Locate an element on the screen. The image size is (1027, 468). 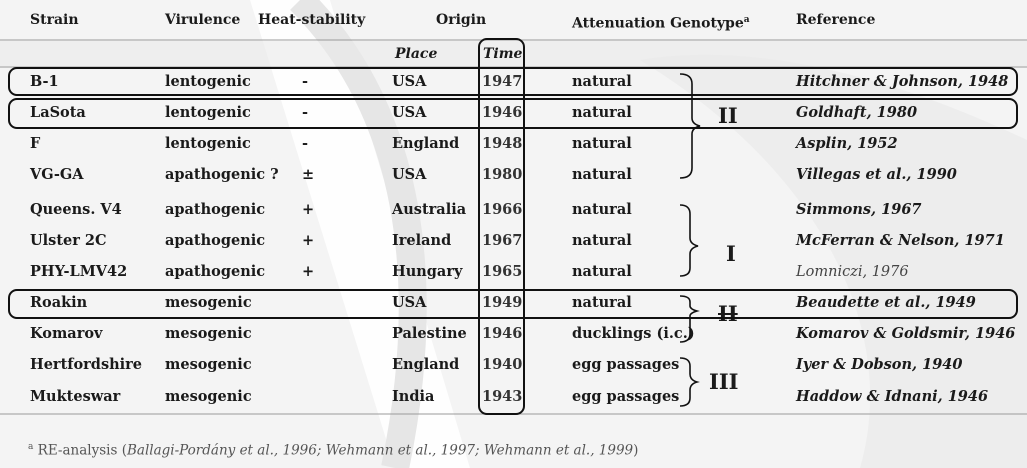
highlight-box-lasota is located at coordinates (513, 113).